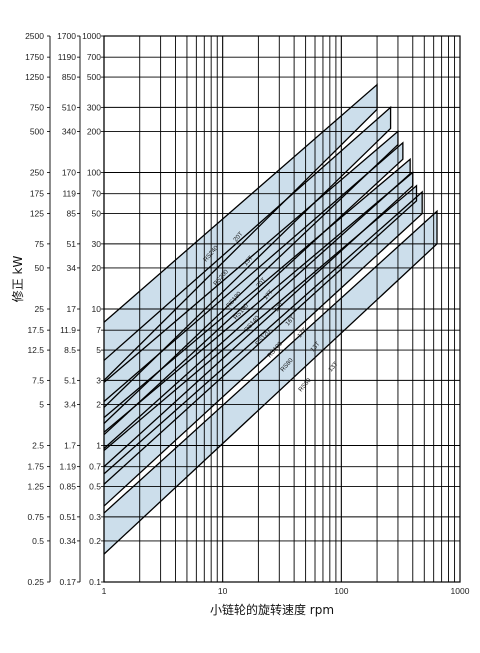 The height and width of the screenshot is (653, 480). What do you see at coordinates (72, 244) in the screenshot?
I see `y-tick-label: 51` at bounding box center [72, 244].